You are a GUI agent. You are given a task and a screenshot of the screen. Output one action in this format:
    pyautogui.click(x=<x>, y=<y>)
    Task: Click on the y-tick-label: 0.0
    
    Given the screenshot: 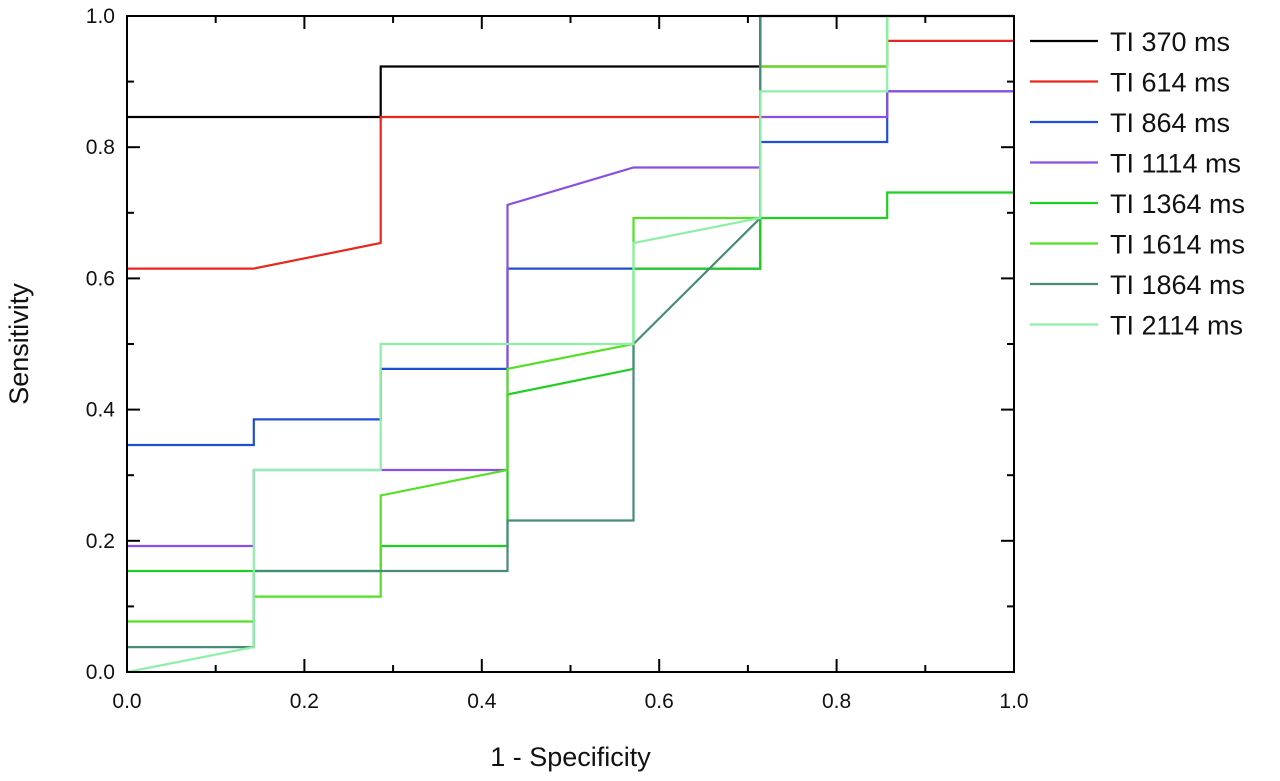 What is the action you would take?
    pyautogui.click(x=100, y=672)
    